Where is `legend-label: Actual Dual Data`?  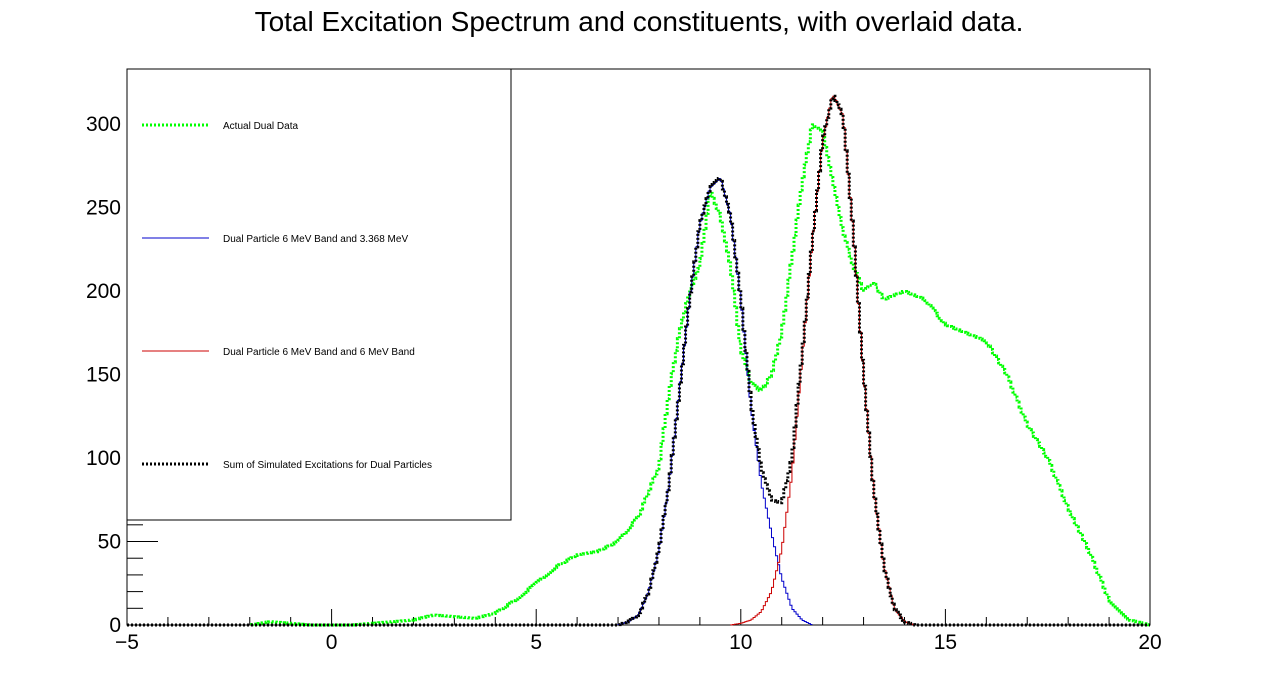 legend-label: Actual Dual Data is located at coordinates (260, 126).